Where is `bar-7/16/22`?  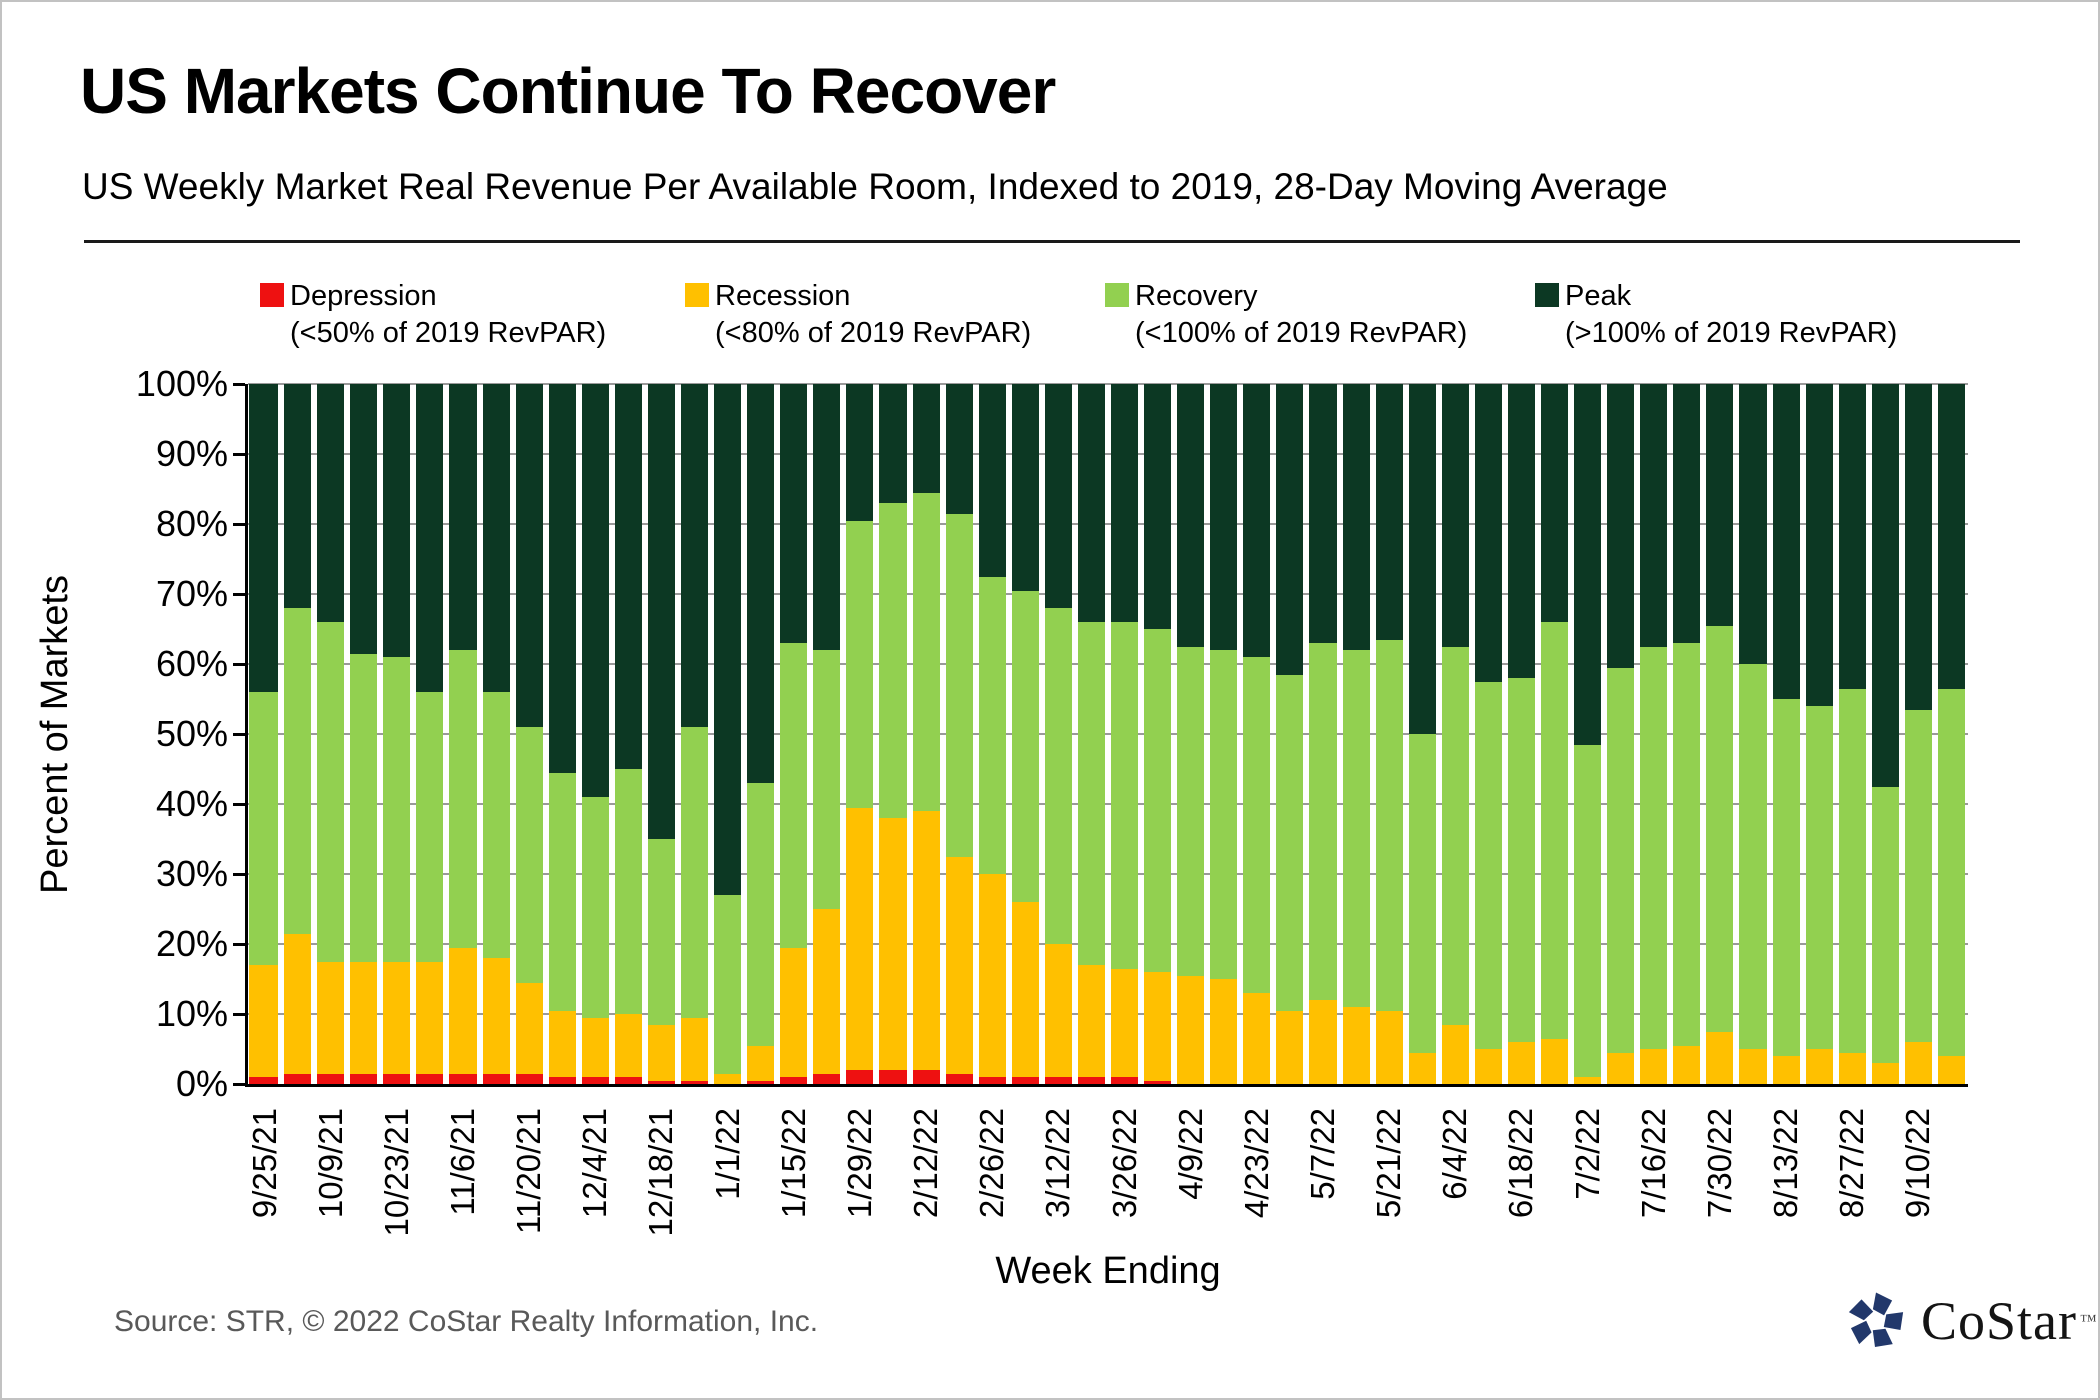 bar-7/16/22 is located at coordinates (1654, 734).